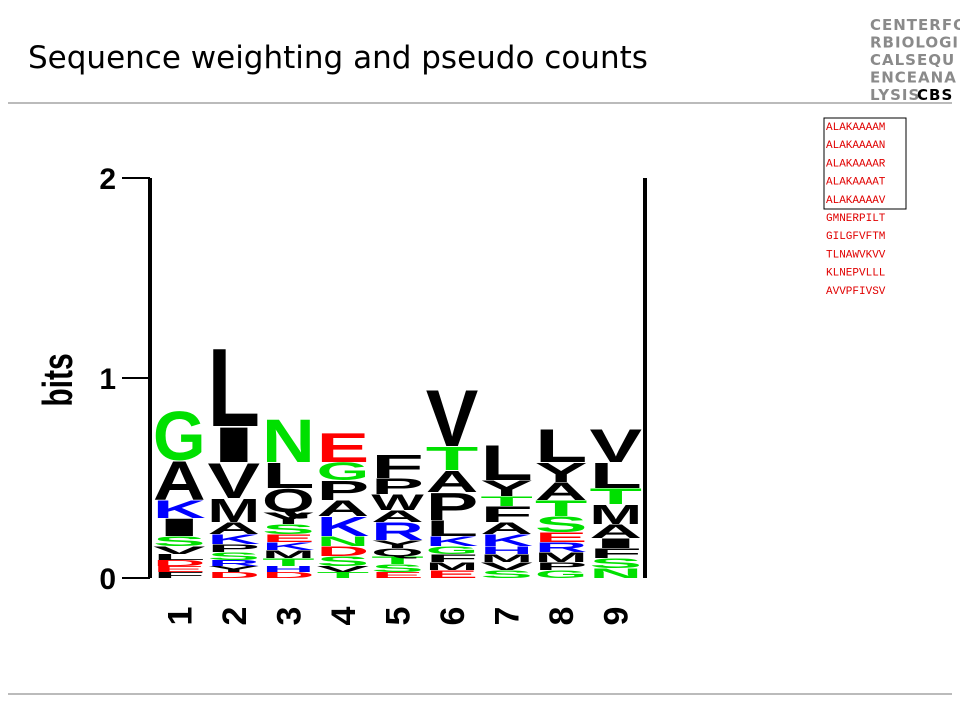 This screenshot has height=720, width=960. I want to click on sequence: ALAKAAAAV, so click(856, 201).